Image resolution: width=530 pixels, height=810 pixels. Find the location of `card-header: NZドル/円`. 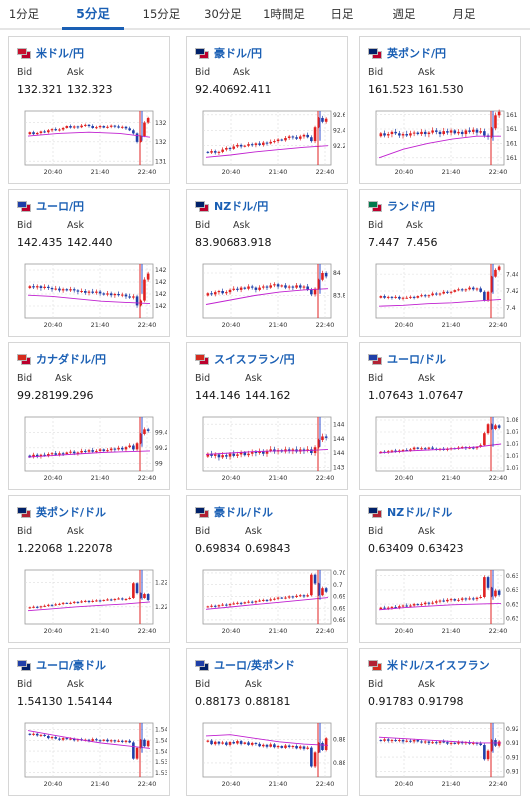

card-header: NZドル/円 is located at coordinates (231, 206).